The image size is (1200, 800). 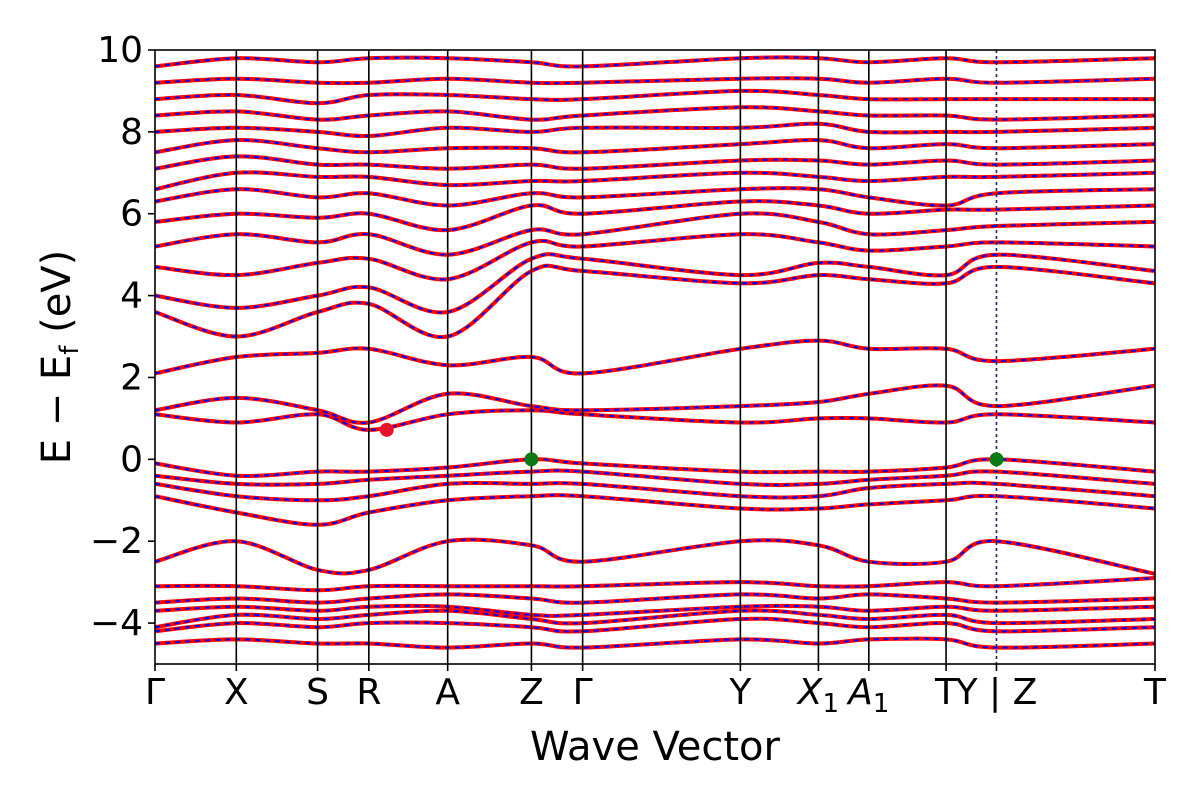 What do you see at coordinates (317, 692) in the screenshot?
I see `x-tick-label-3: S` at bounding box center [317, 692].